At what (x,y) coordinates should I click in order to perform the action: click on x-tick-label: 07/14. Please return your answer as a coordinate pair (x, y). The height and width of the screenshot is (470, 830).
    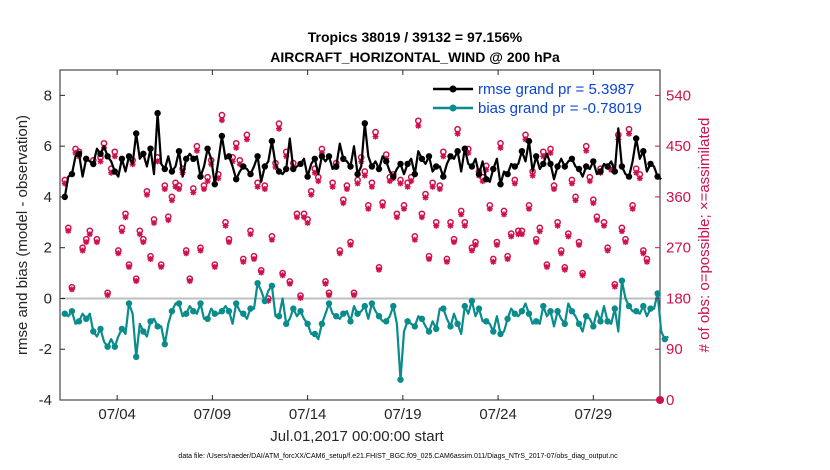
    Looking at the image, I should click on (308, 414).